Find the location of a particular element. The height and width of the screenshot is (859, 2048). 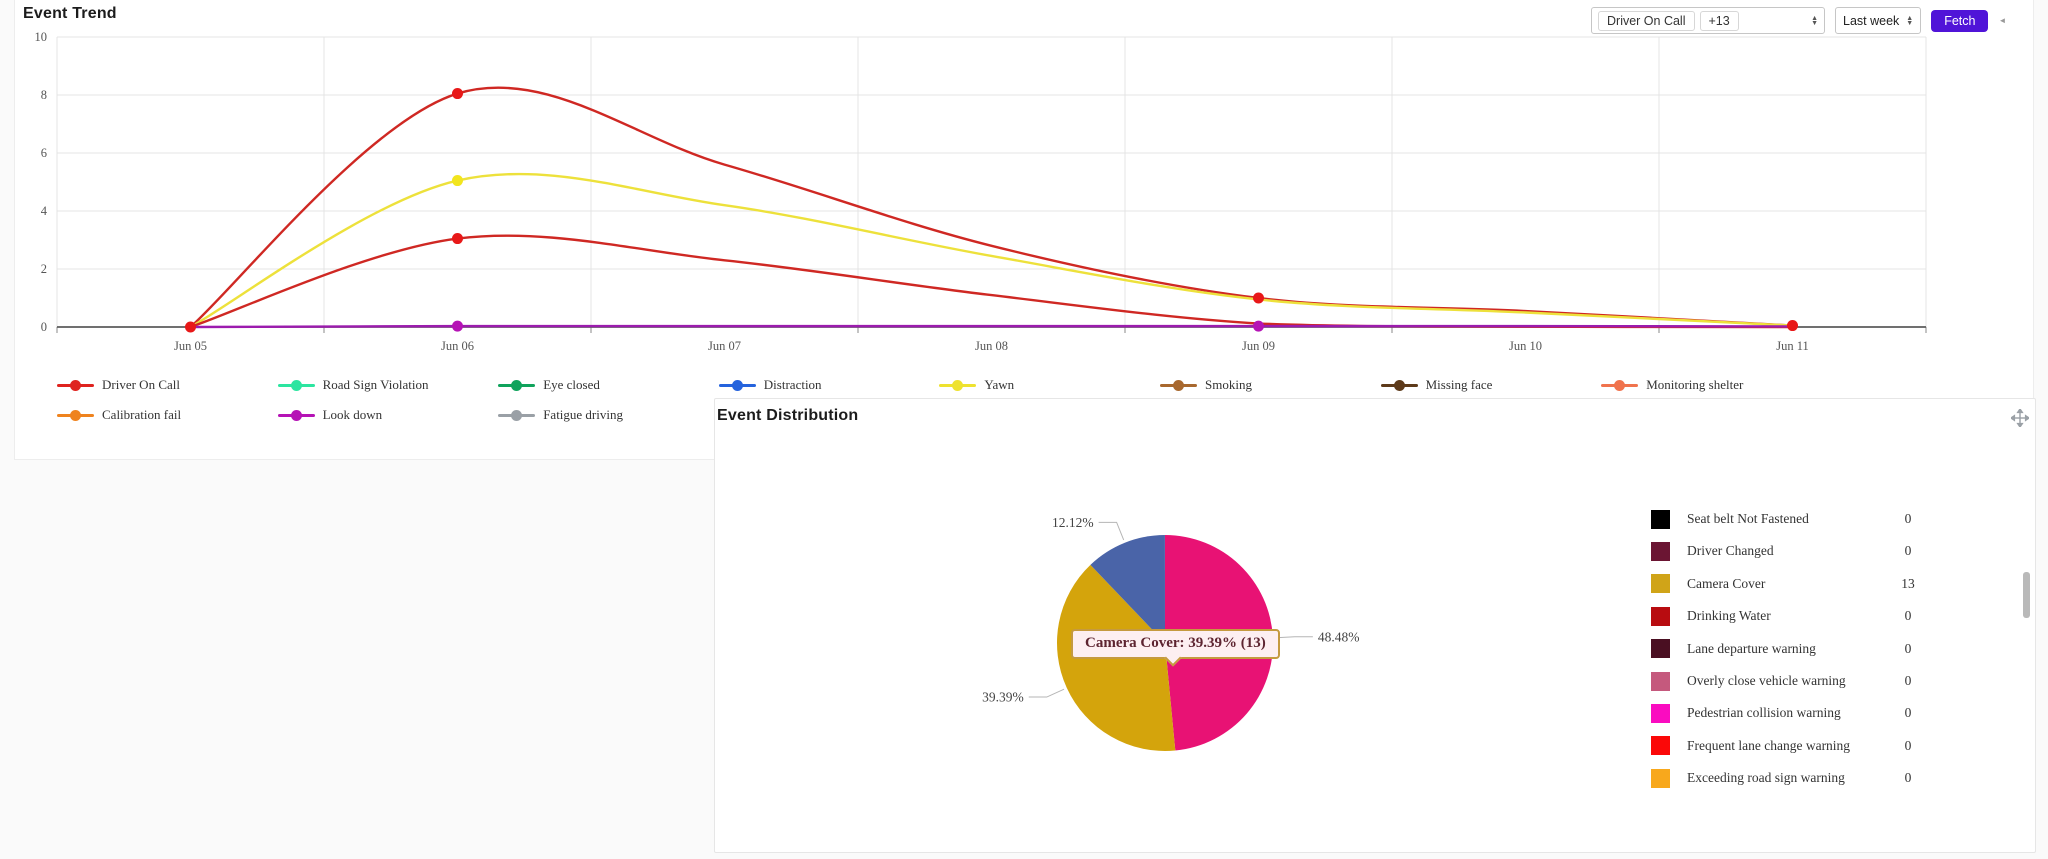

x-axis-tick-label: Jun 08 is located at coordinates (991, 346).